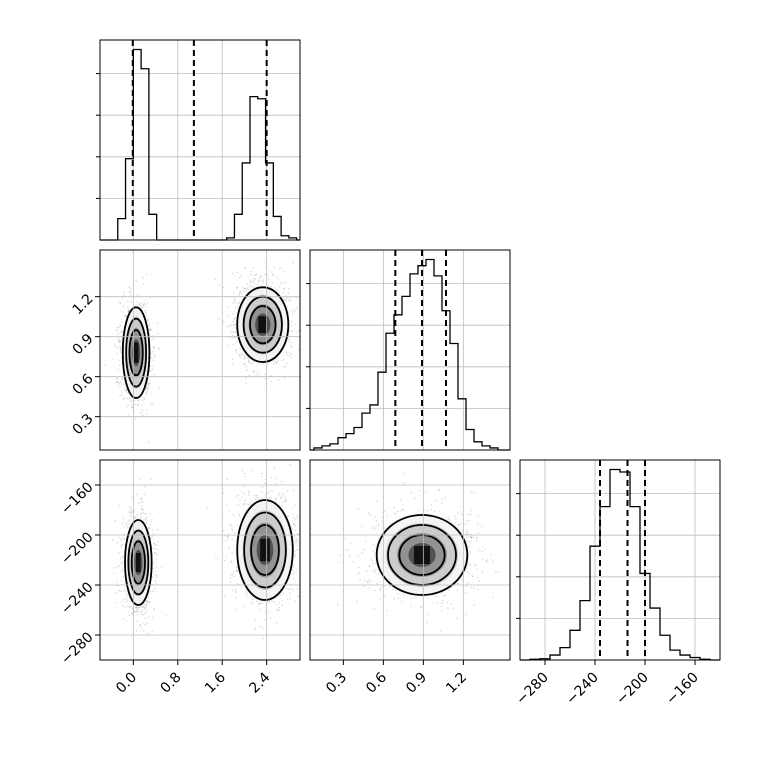 The width and height of the screenshot is (760, 760). What do you see at coordinates (202, 347) in the screenshot?
I see `scatter-1-0-density` at bounding box center [202, 347].